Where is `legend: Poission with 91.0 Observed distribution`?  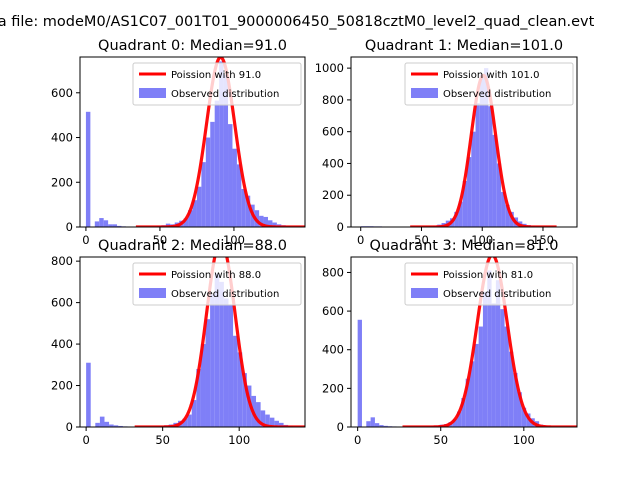 legend: Poission with 91.0 Observed distribution is located at coordinates (217, 84).